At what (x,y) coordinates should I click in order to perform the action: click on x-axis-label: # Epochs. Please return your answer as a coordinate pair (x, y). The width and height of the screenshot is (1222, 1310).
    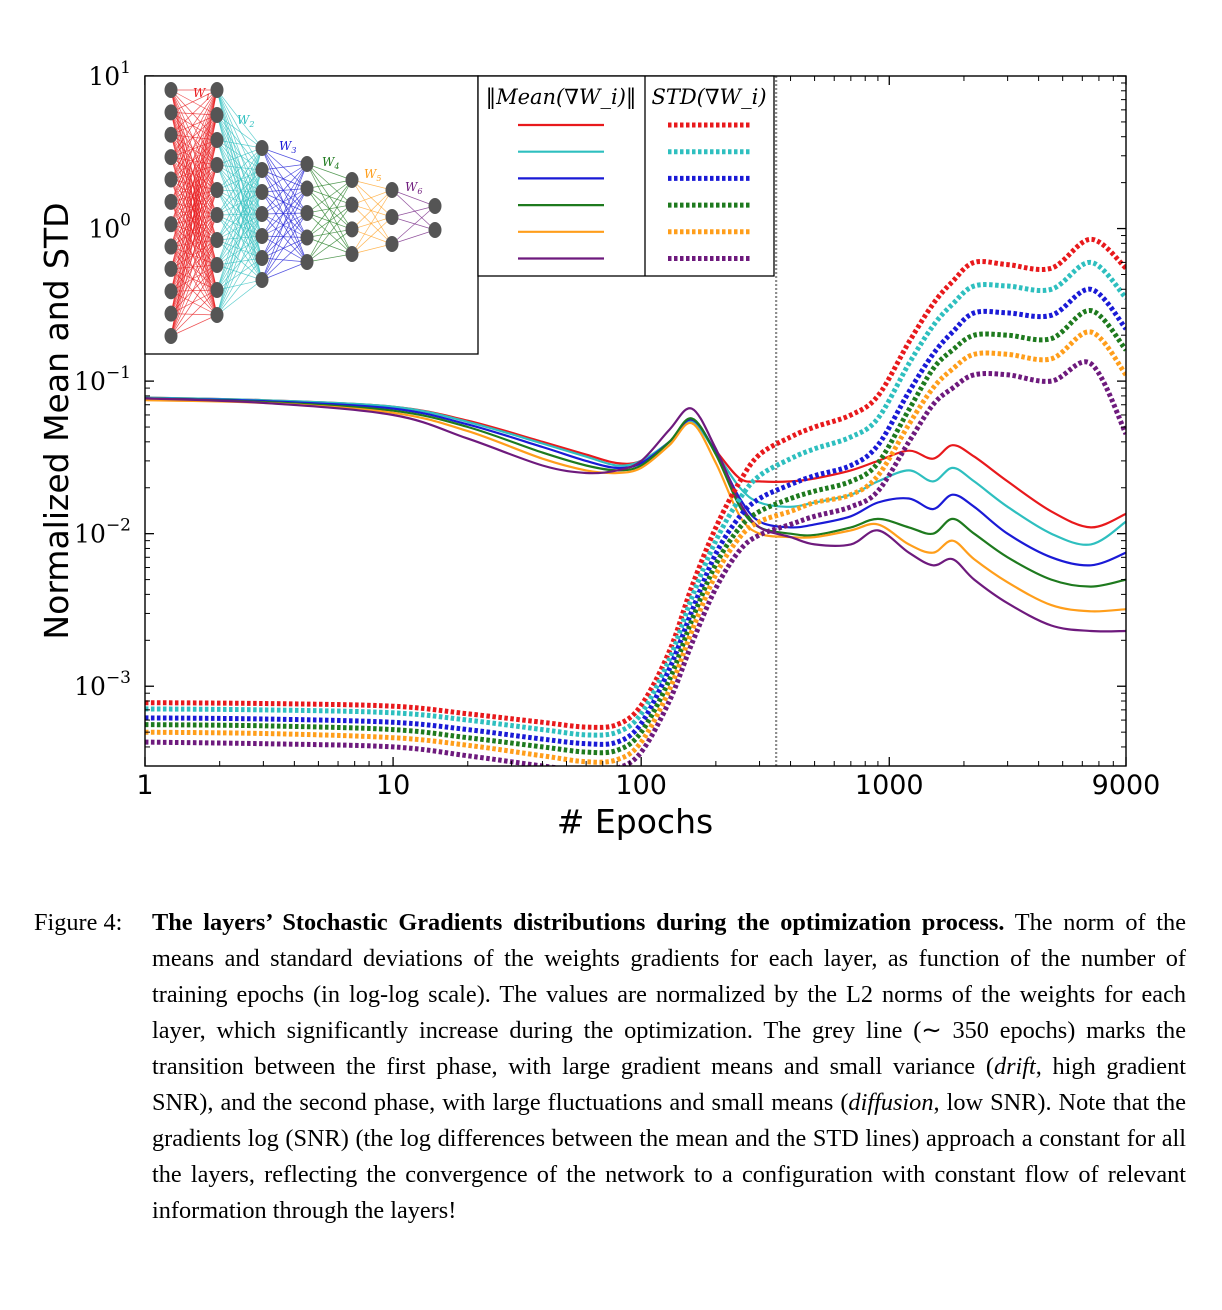
    Looking at the image, I should click on (635, 821).